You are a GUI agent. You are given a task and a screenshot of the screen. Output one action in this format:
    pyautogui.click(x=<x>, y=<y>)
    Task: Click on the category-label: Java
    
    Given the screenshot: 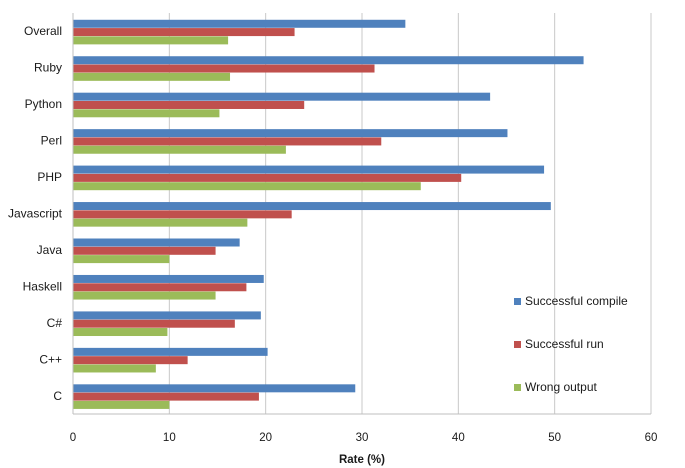 What is the action you would take?
    pyautogui.click(x=50, y=250)
    